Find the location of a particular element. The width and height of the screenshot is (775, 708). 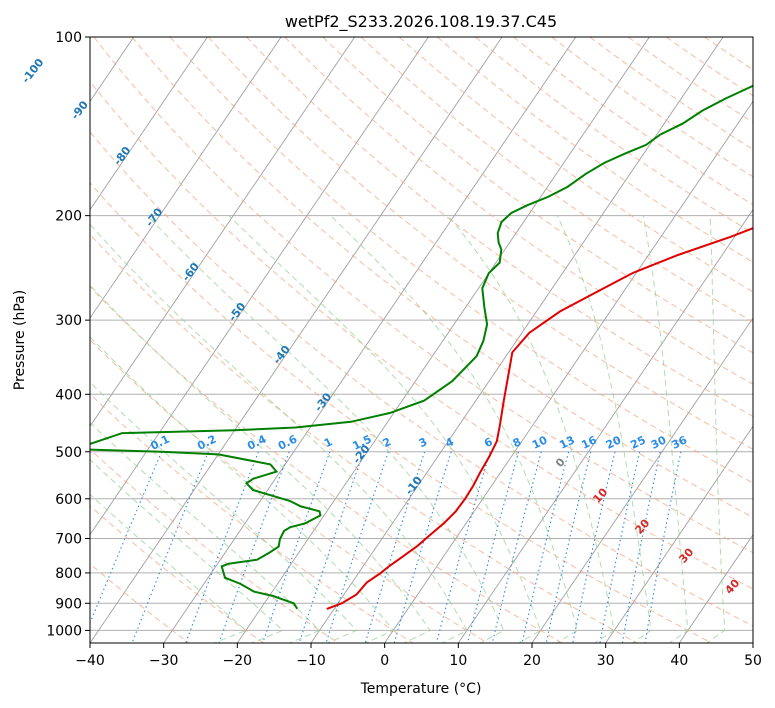

isotherm-label: -60 is located at coordinates (191, 272).